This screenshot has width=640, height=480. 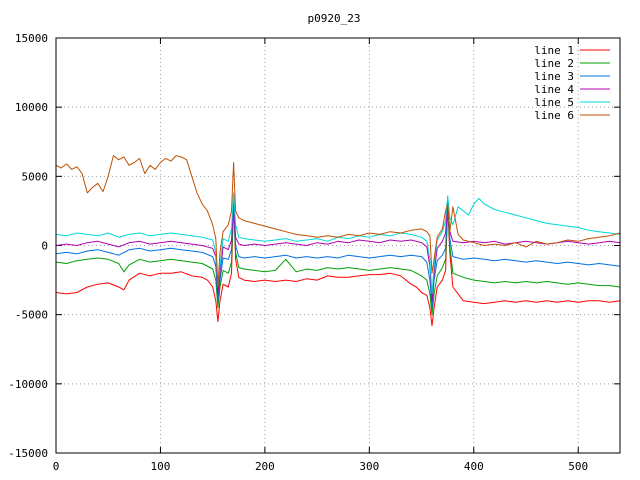 What do you see at coordinates (31, 107) in the screenshot?
I see `y-tick-label: 10000` at bounding box center [31, 107].